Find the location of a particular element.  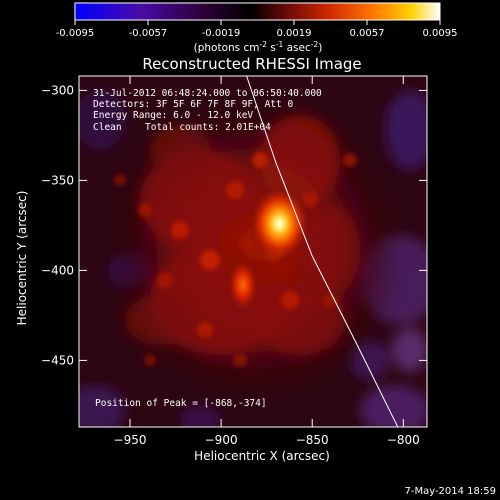

colorbar-units: (photons cm-2 s-1 asec-2) is located at coordinates (258, 47).